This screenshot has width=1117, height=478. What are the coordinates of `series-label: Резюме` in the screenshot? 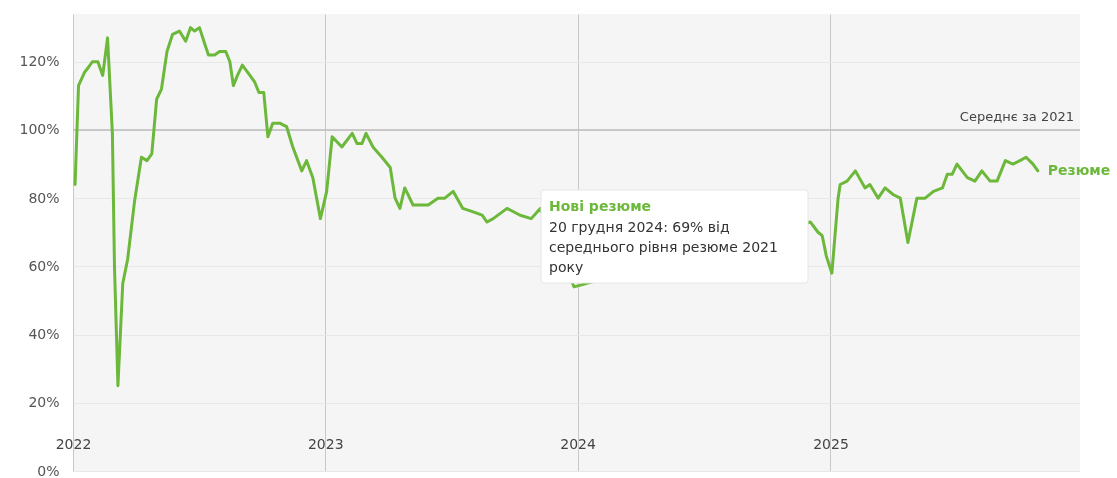 It's located at (1079, 169).